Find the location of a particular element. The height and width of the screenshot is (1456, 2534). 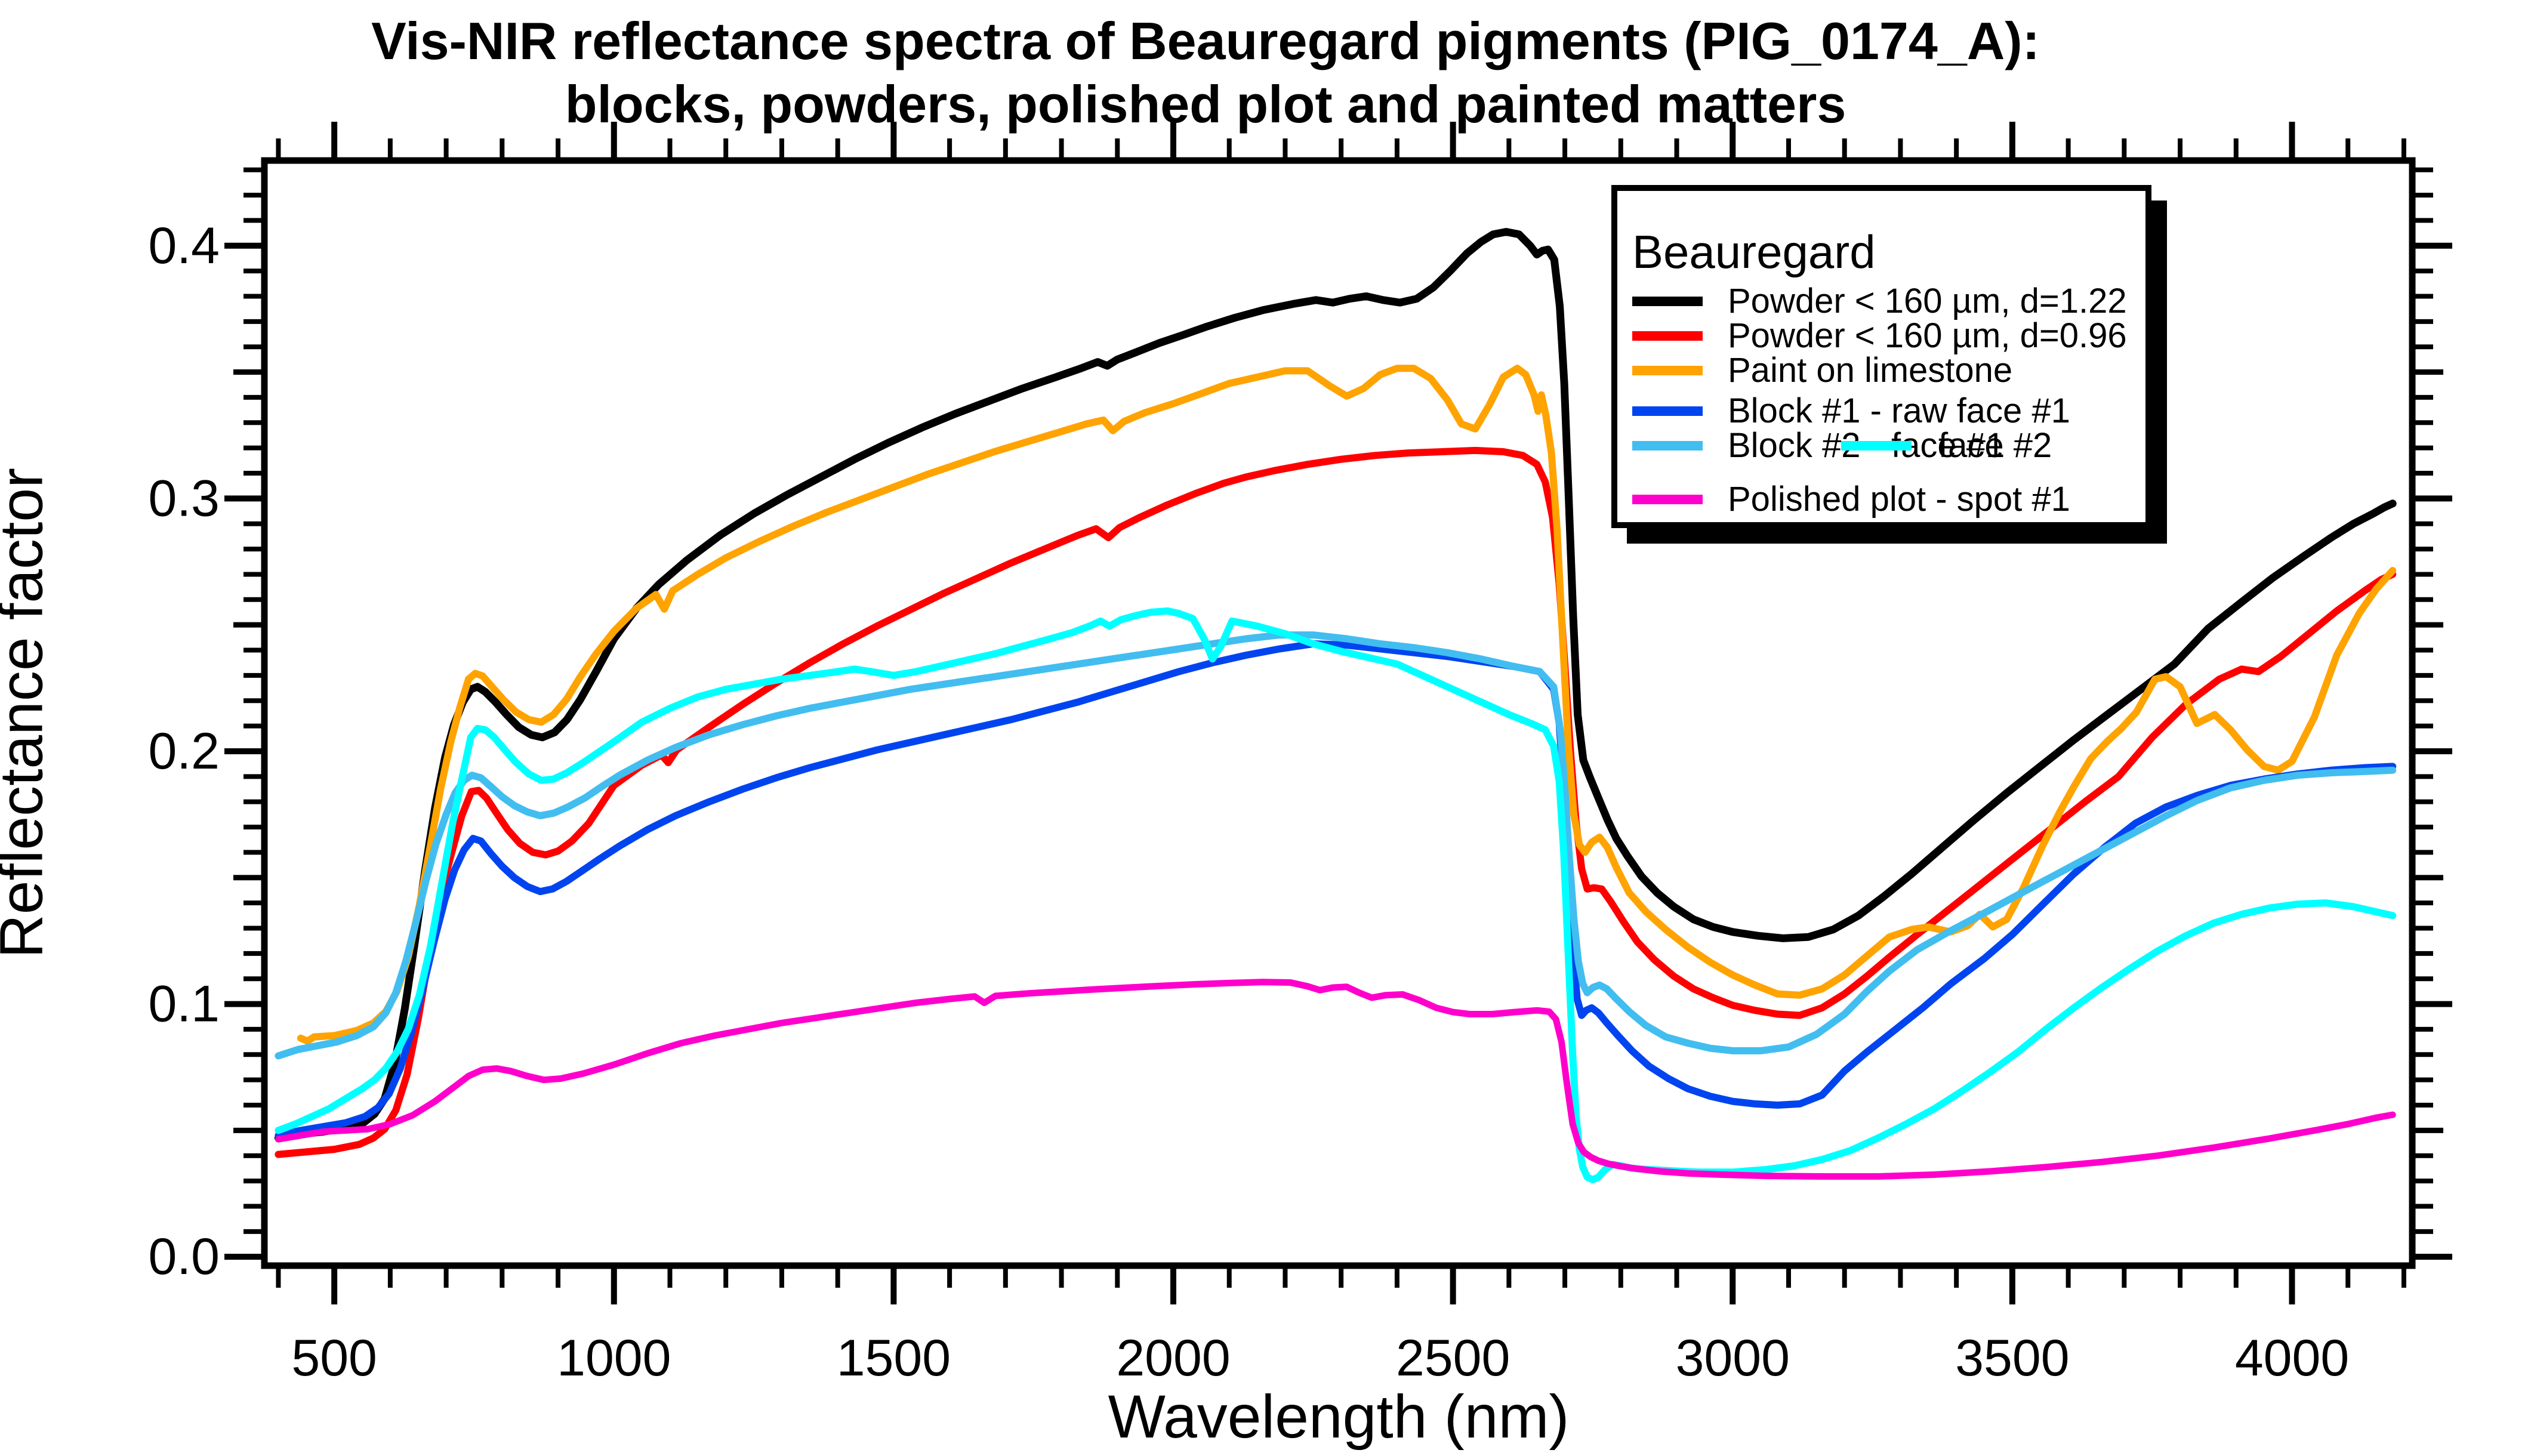

x-tick-label: 1000 is located at coordinates (614, 1358).